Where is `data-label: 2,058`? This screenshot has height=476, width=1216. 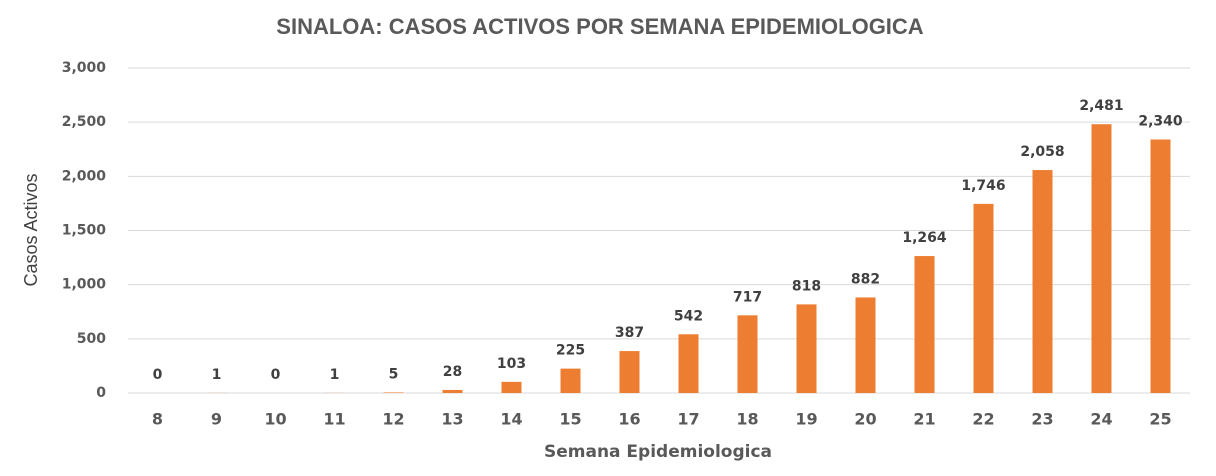
data-label: 2,058 is located at coordinates (1042, 152).